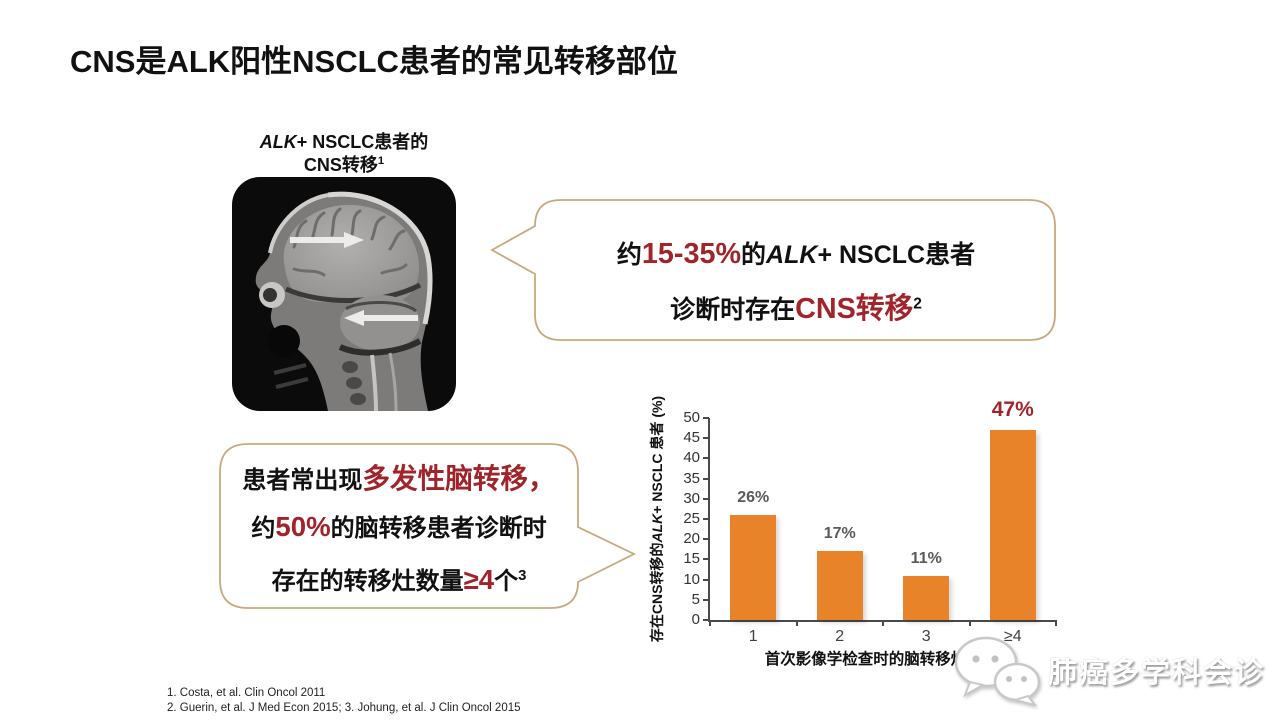  I want to click on callout-cns-incidence: 约15-35%的ALK+ NSCLC患者 诊断时存在CNS转移2, so click(773, 270).